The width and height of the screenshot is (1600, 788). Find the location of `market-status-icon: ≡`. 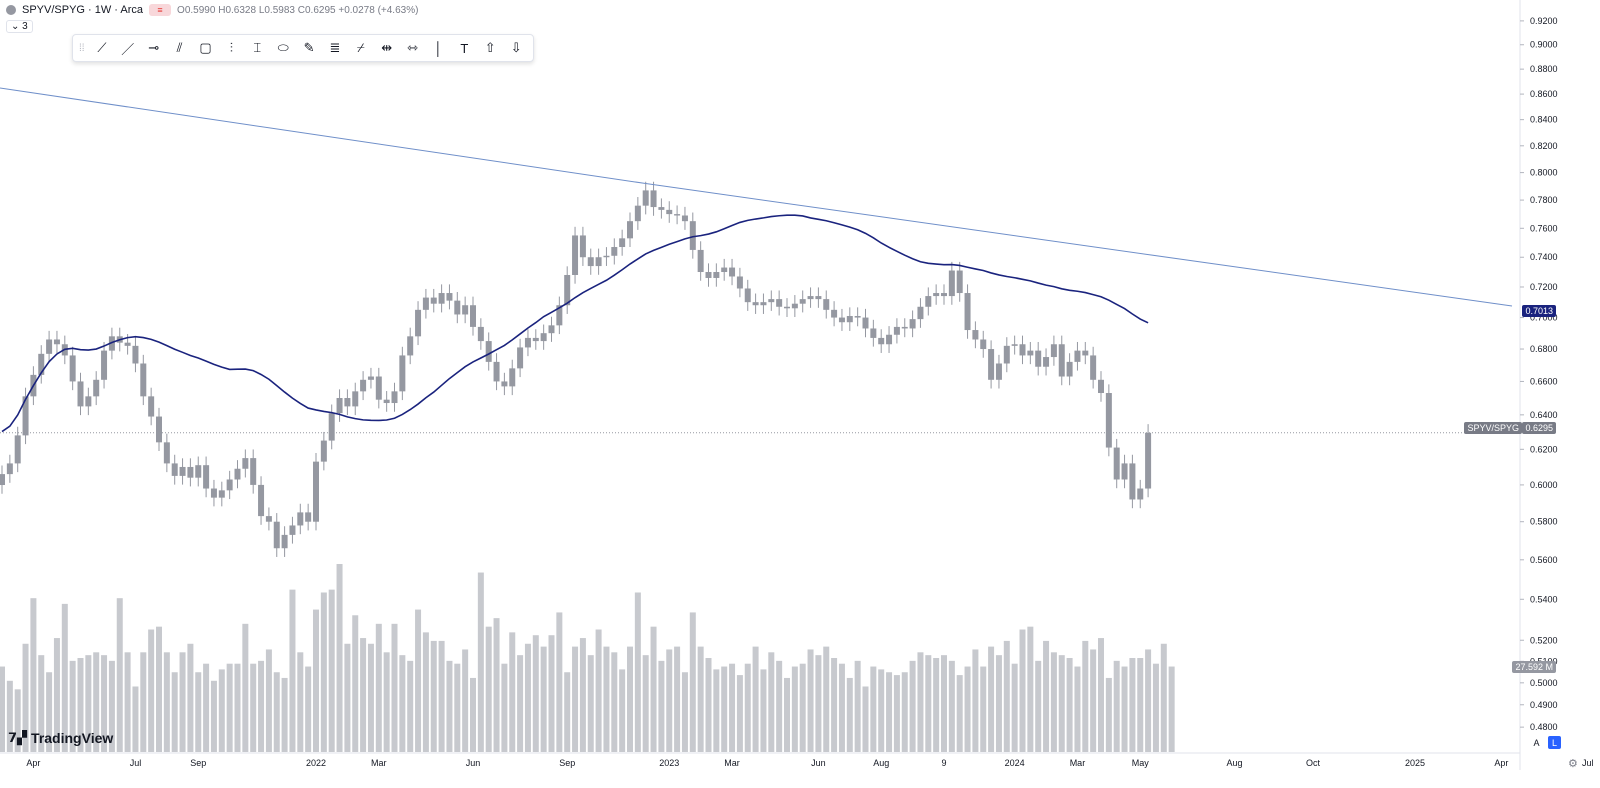

market-status-icon: ≡ is located at coordinates (160, 10).